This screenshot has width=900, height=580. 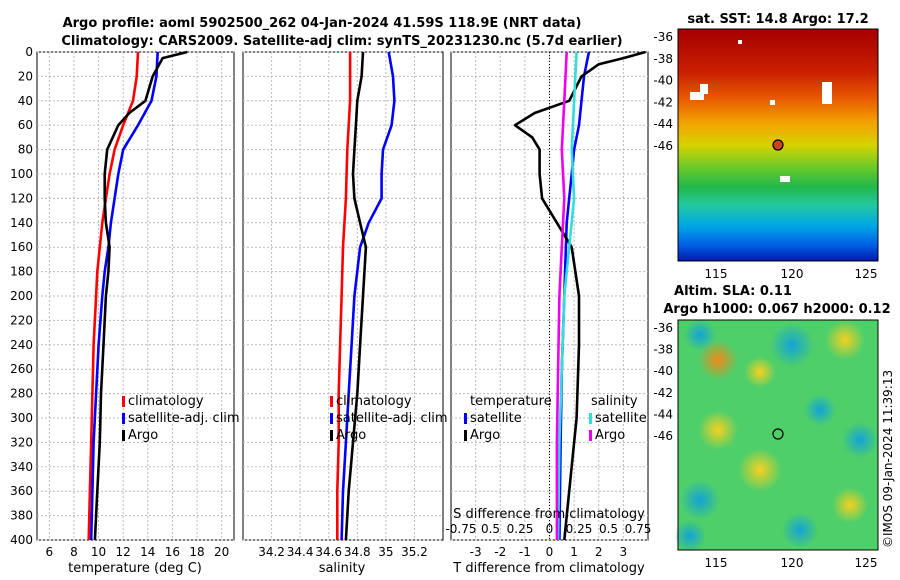 What do you see at coordinates (21, 247) in the screenshot?
I see `depth-tick-label: 160` at bounding box center [21, 247].